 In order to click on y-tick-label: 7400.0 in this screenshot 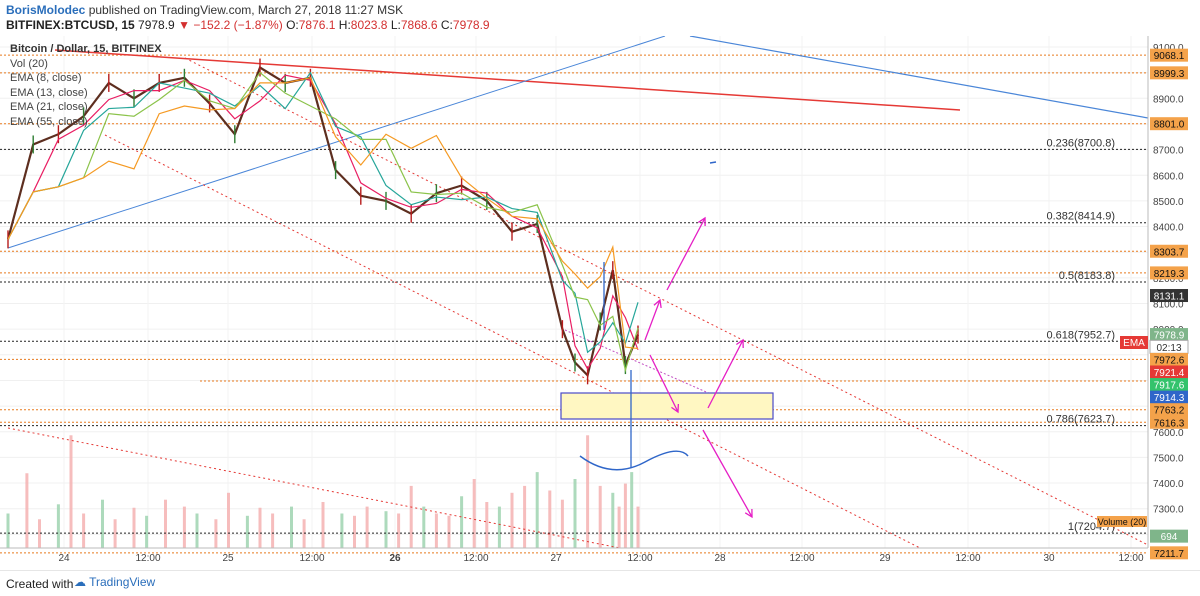, I will do `click(1168, 484)`.